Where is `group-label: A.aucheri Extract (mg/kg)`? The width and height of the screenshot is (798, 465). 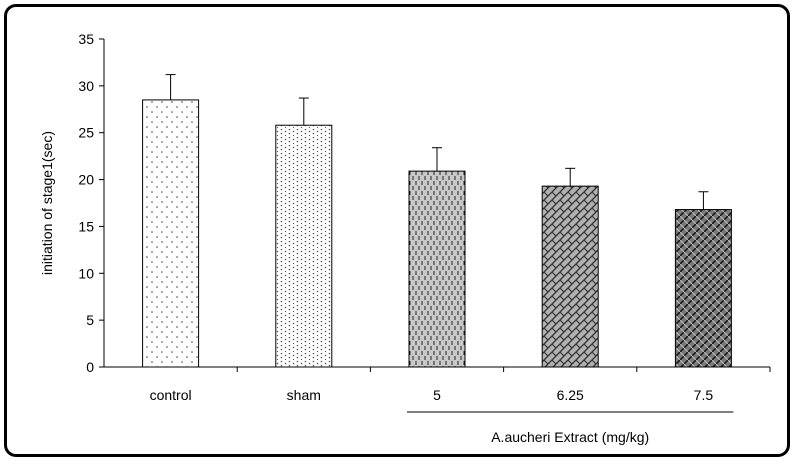
group-label: A.aucheri Extract (mg/kg) is located at coordinates (570, 437).